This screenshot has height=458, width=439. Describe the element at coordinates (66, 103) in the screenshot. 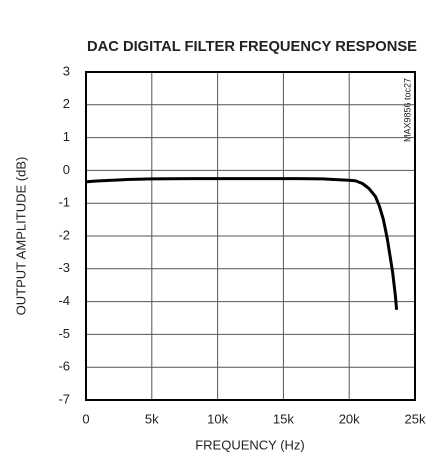

I see `y-tick-label: 2` at that location.